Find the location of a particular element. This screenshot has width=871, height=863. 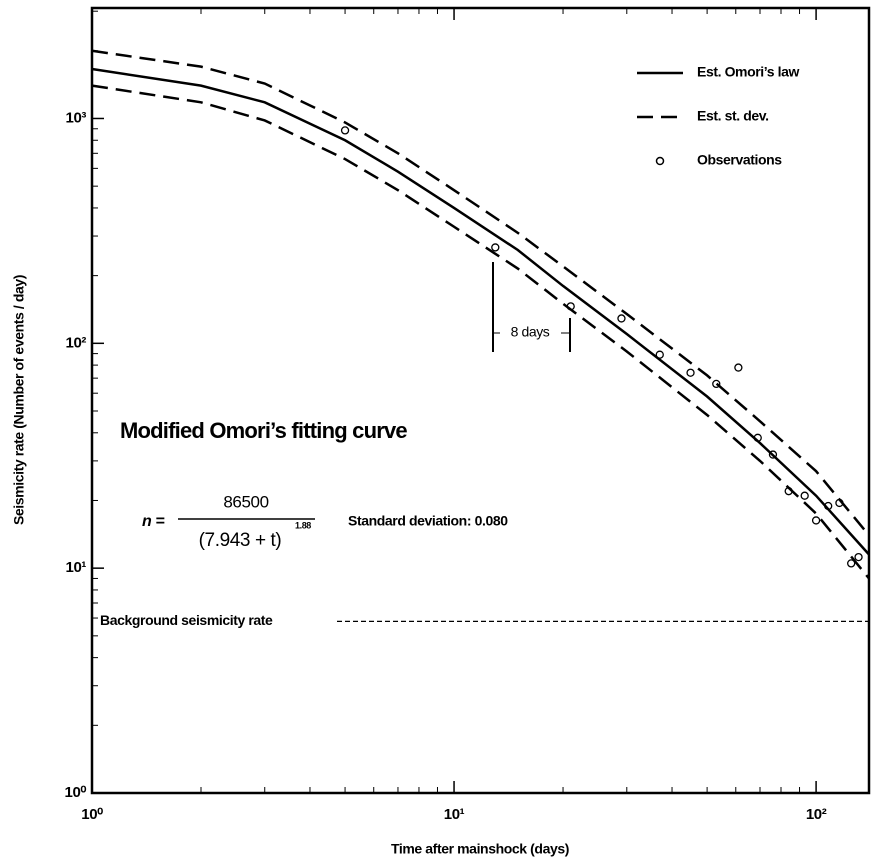

x-tick-label: 10¹ is located at coordinates (454, 814).